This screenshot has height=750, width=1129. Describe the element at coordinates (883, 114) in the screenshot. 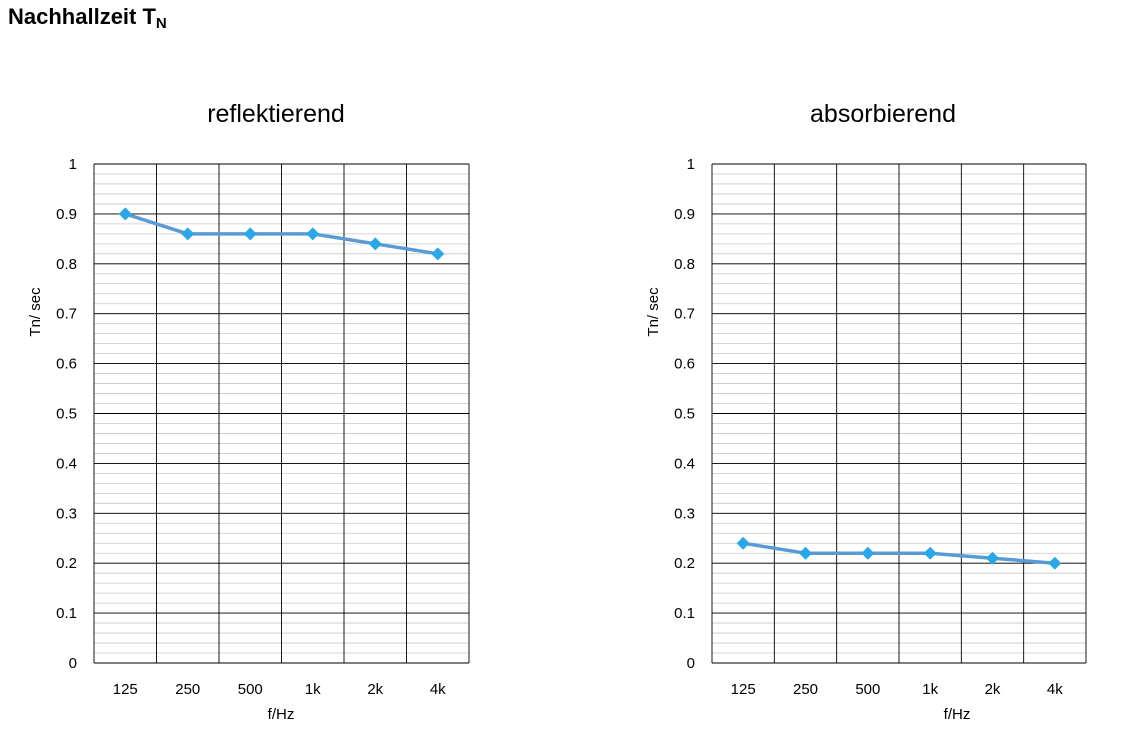

I see `chart-title: absorbierend` at that location.